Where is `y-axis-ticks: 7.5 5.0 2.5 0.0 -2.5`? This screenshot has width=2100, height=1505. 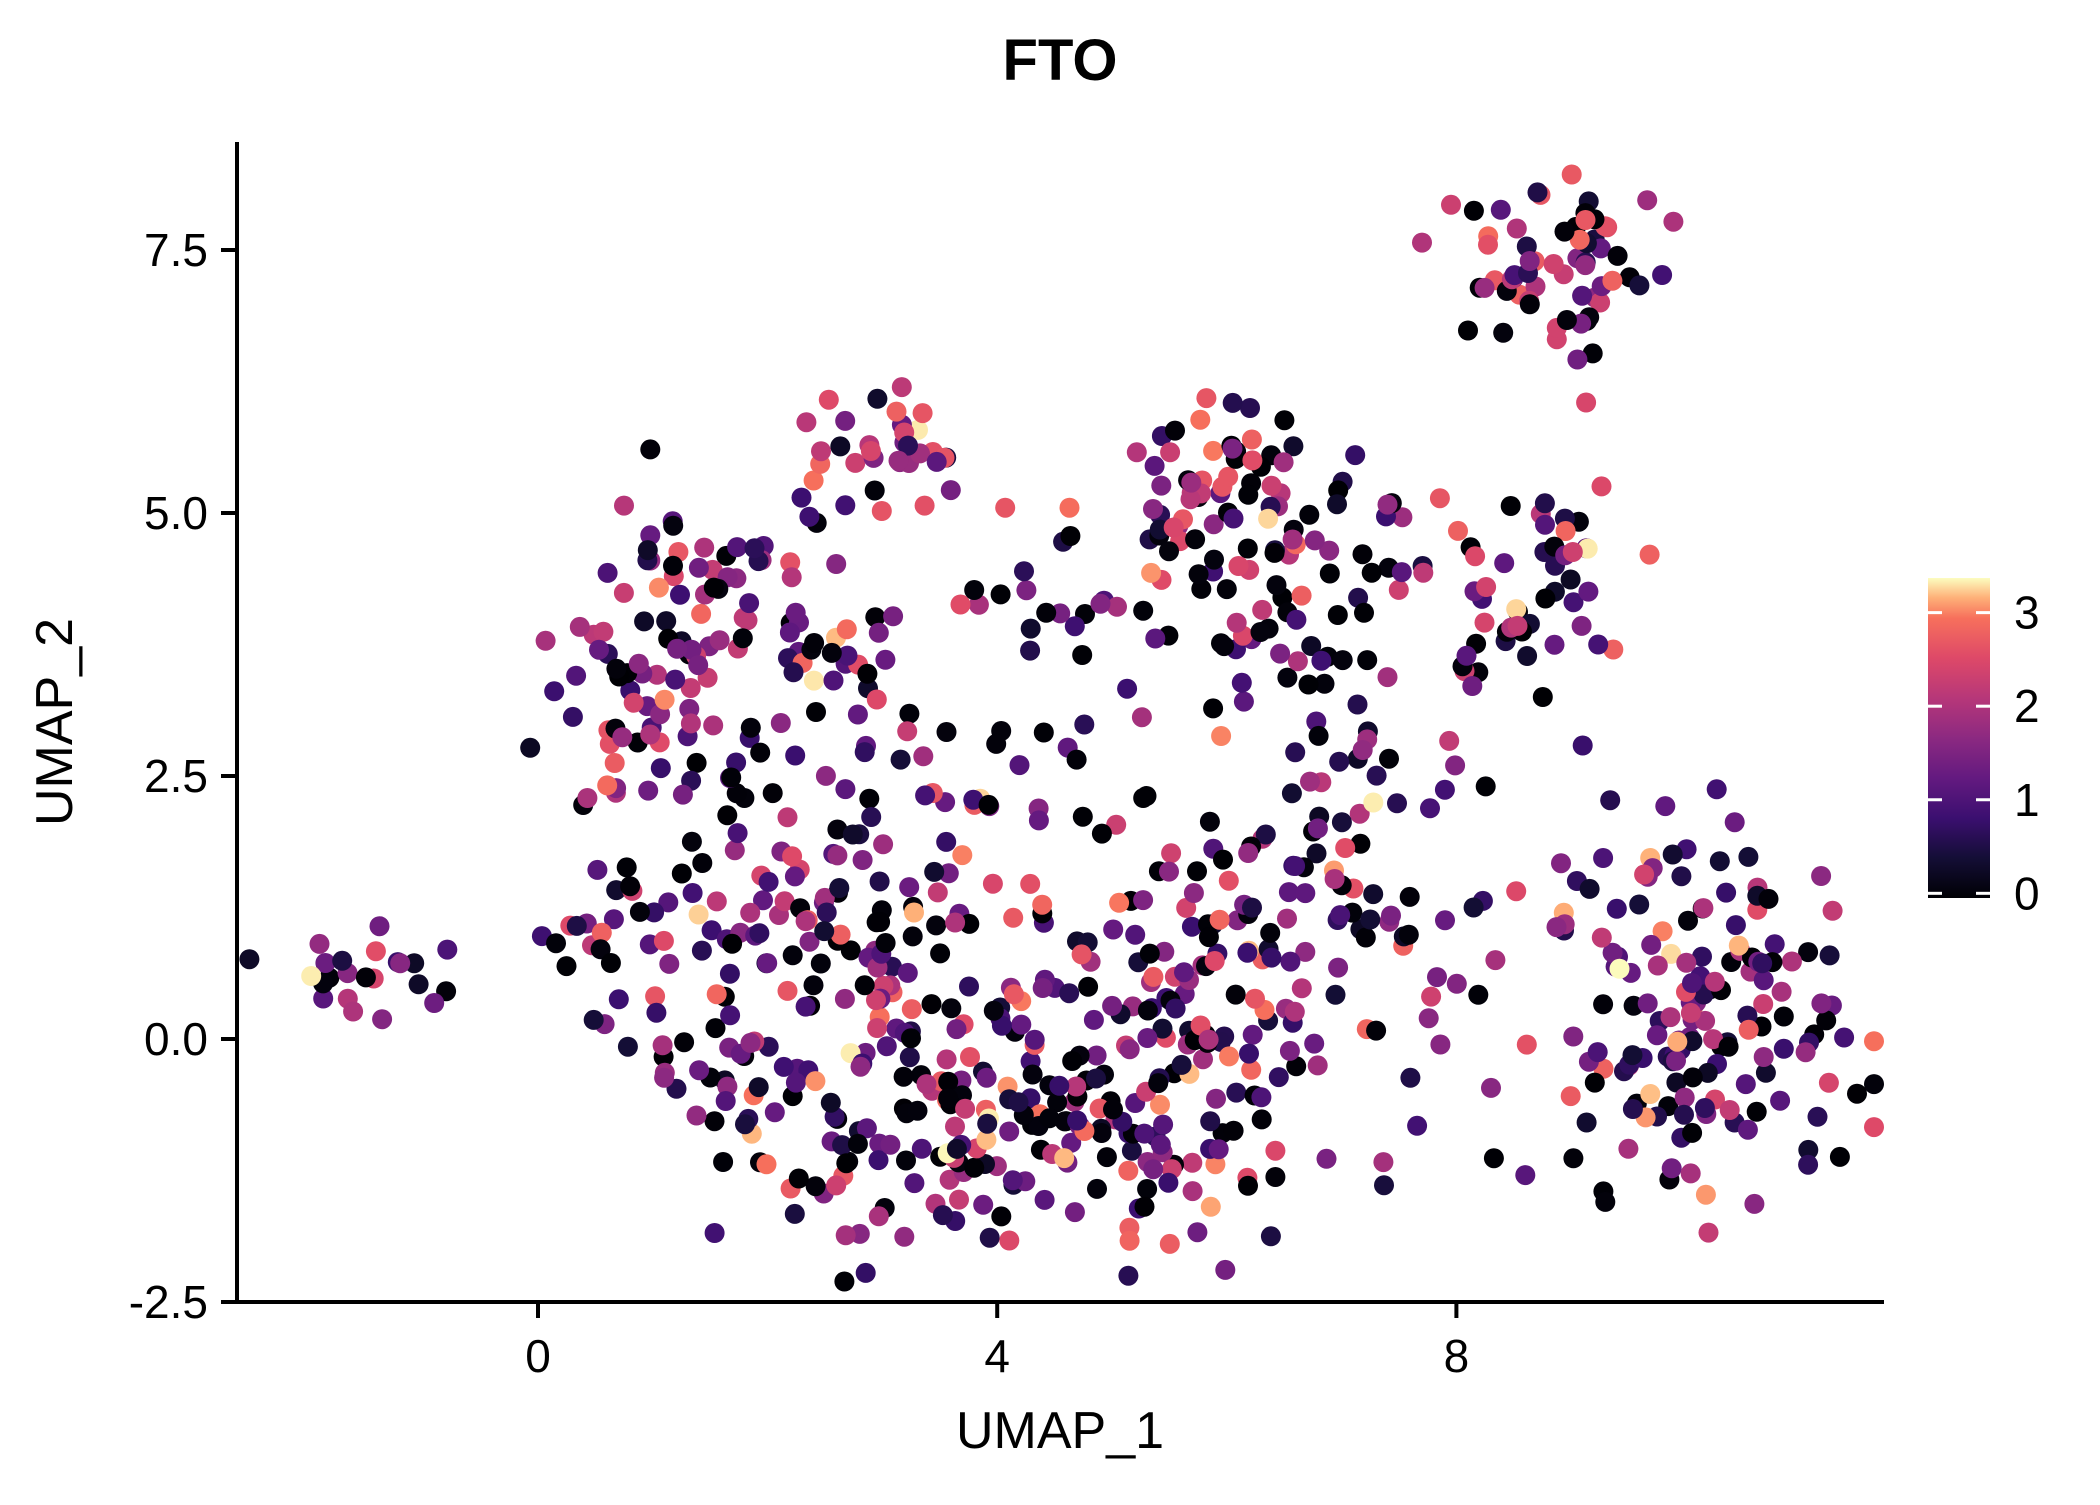
y-axis-ticks: 7.5 5.0 2.5 0.0 -2.5 is located at coordinates (183, 776).